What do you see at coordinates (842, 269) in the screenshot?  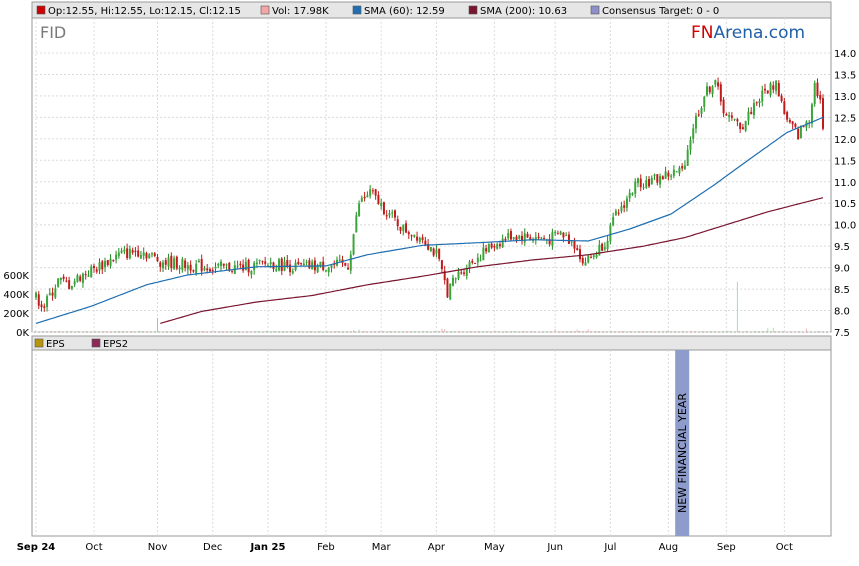 I see `price-tick: 9.0` at bounding box center [842, 269].